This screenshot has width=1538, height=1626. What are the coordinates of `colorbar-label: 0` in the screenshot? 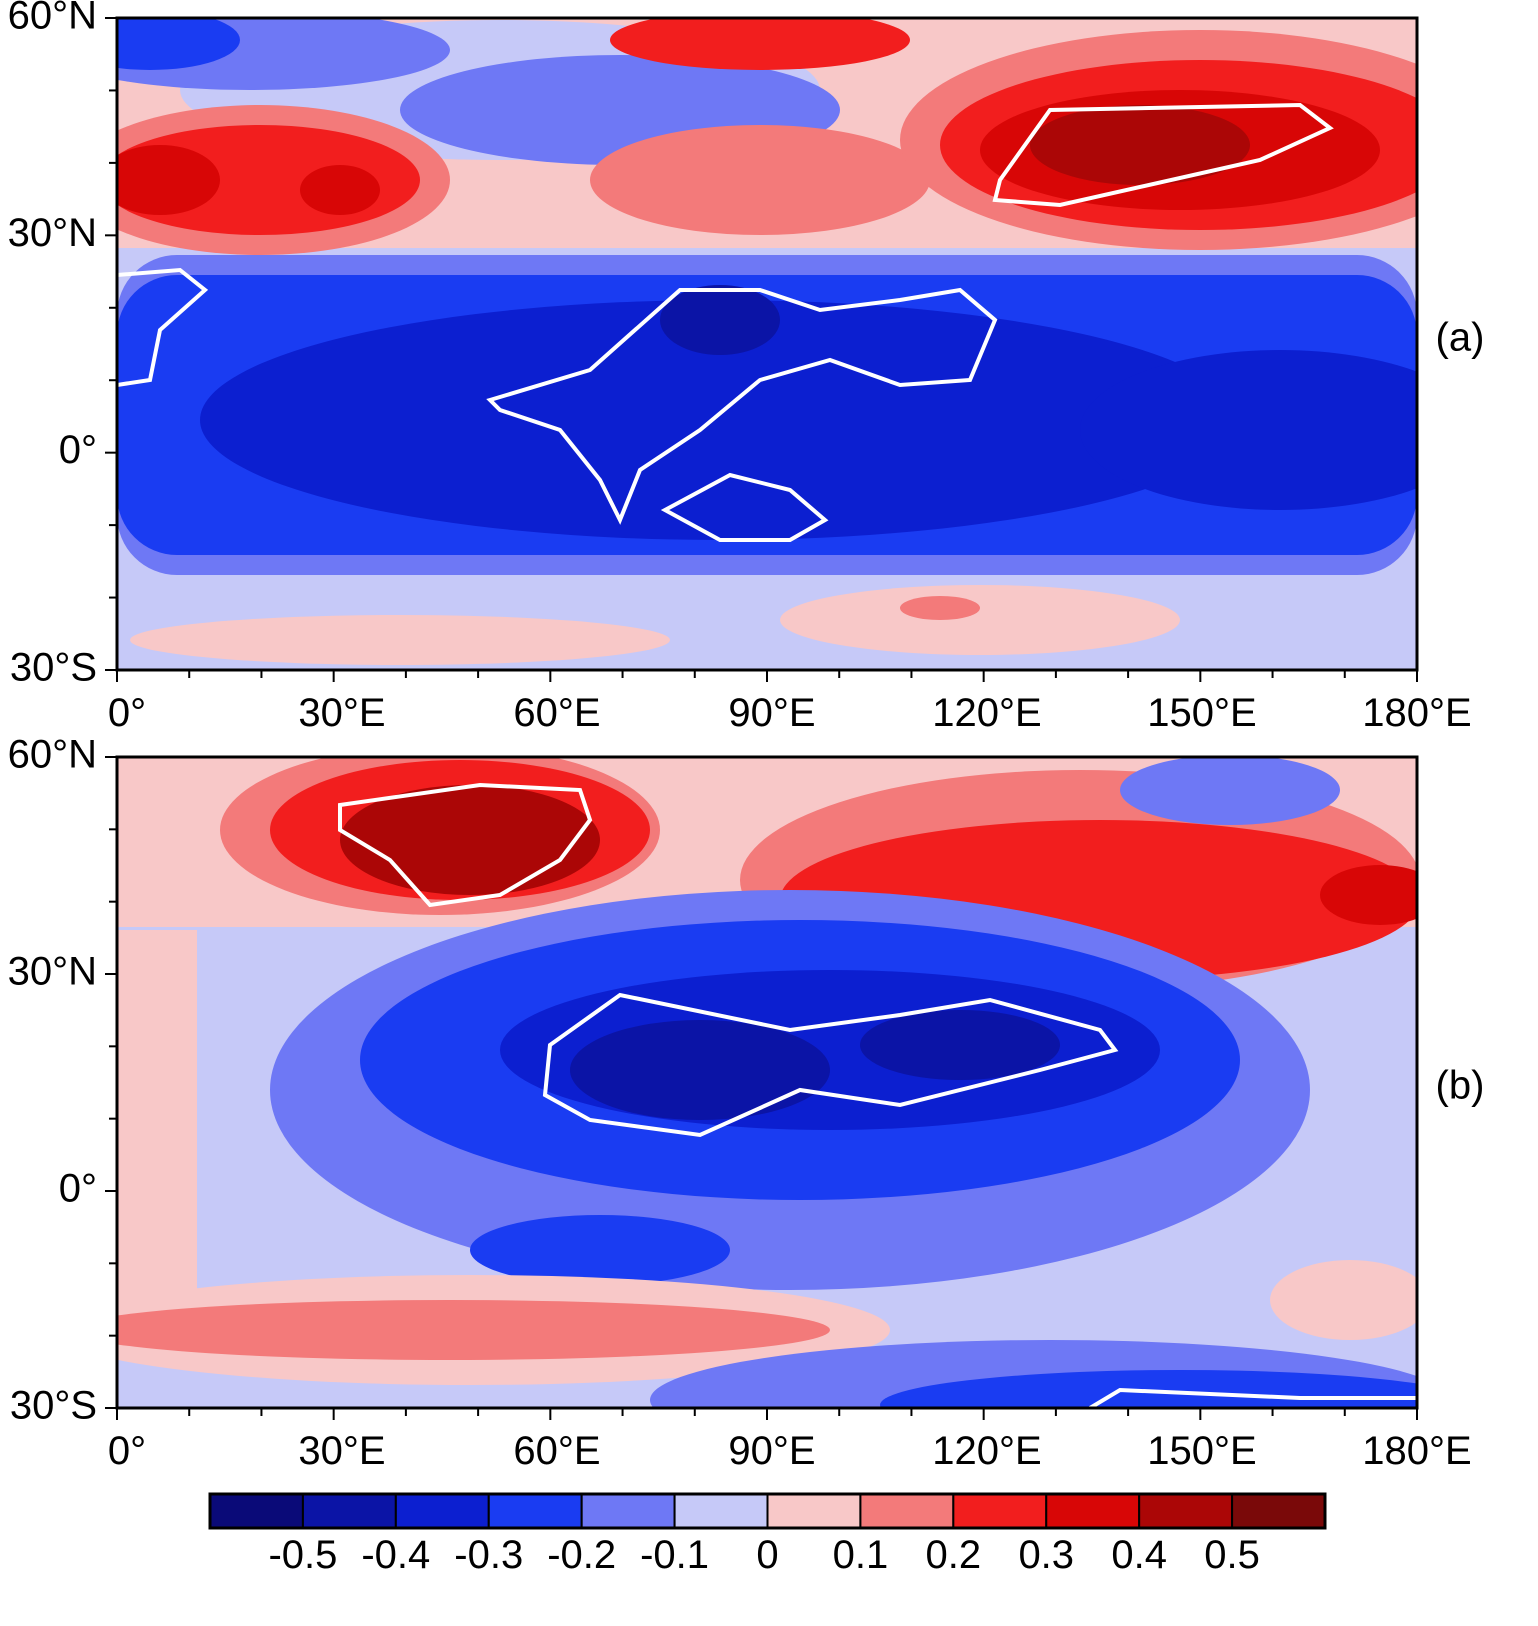 It's located at (767, 1555).